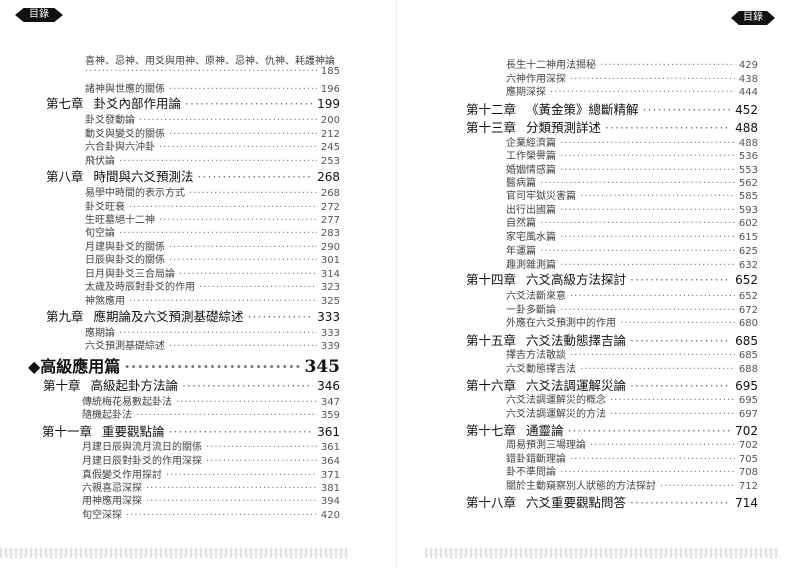  What do you see at coordinates (210, 59) in the screenshot?
I see `section-entry: 喜神、忌神、用爻與用神、原神、忌神、仇神、耗護神論` at bounding box center [210, 59].